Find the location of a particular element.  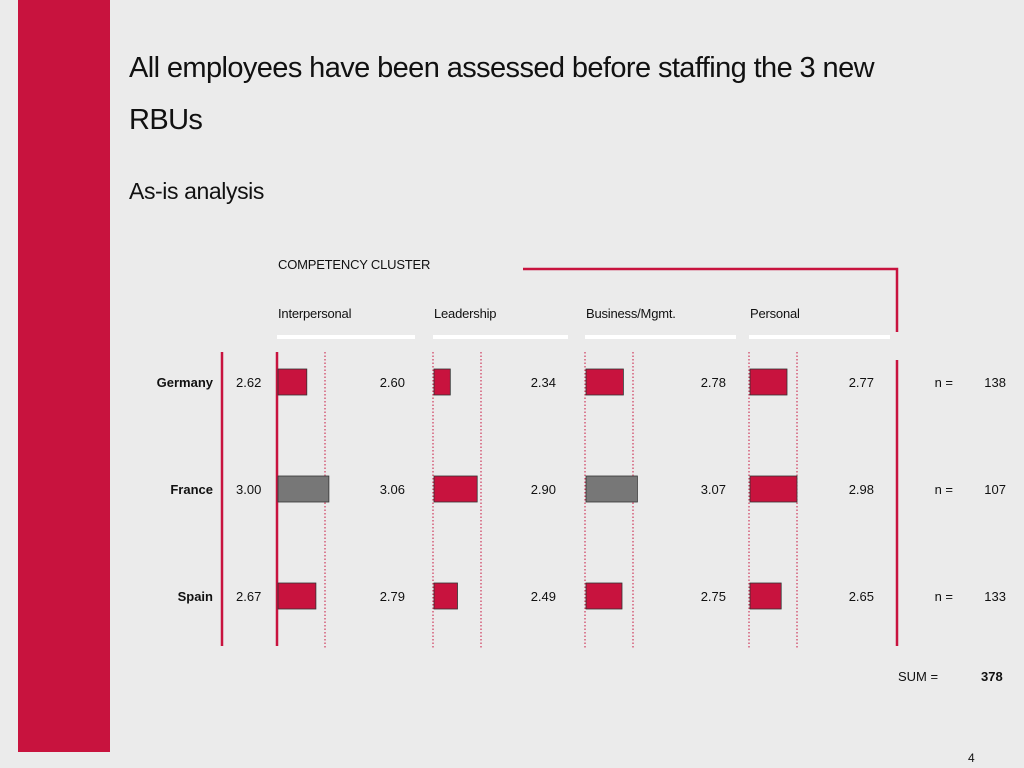

category-label-interpersonal: Interpersonal is located at coordinates (315, 313).